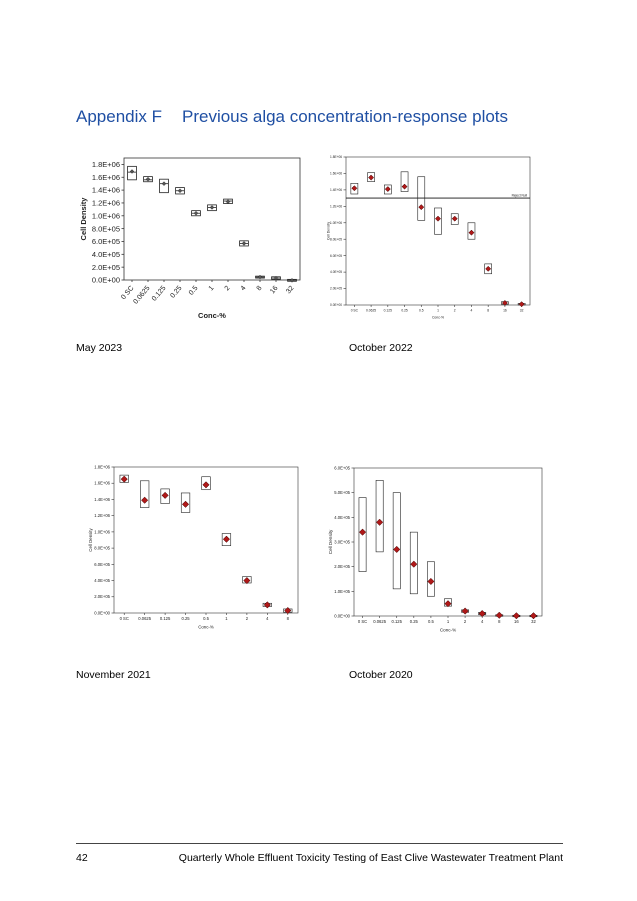 The image size is (637, 901). I want to click on x-tick-label: 16, so click(274, 290).